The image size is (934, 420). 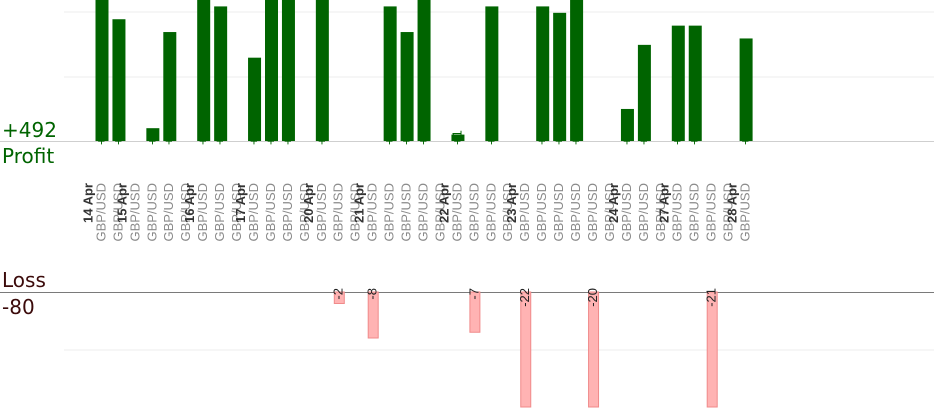 What do you see at coordinates (422, 134) in the screenshot?
I see `profit-value-label: +33` at bounding box center [422, 134].